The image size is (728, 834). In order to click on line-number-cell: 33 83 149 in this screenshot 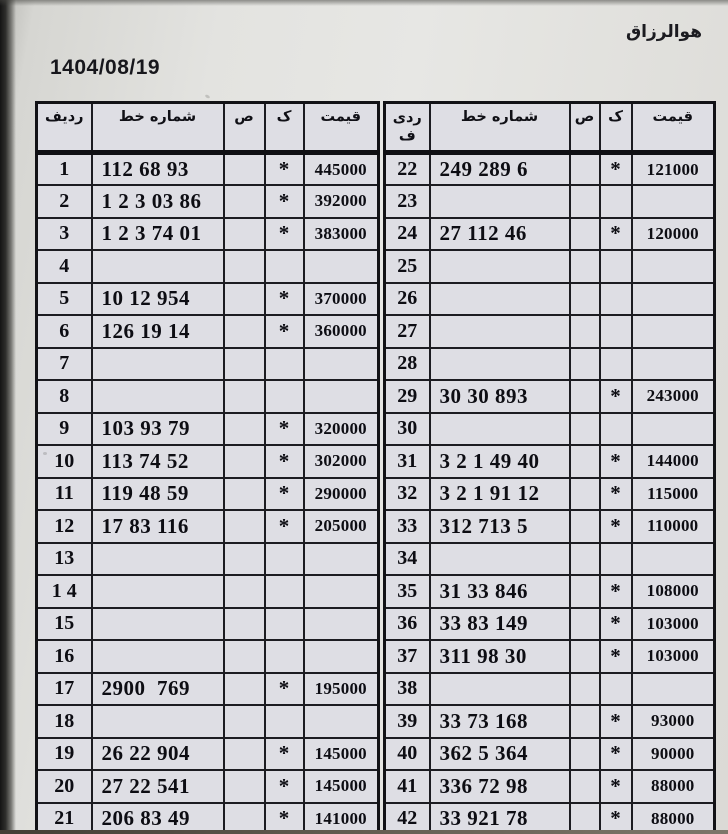, I will do `click(499, 623)`.